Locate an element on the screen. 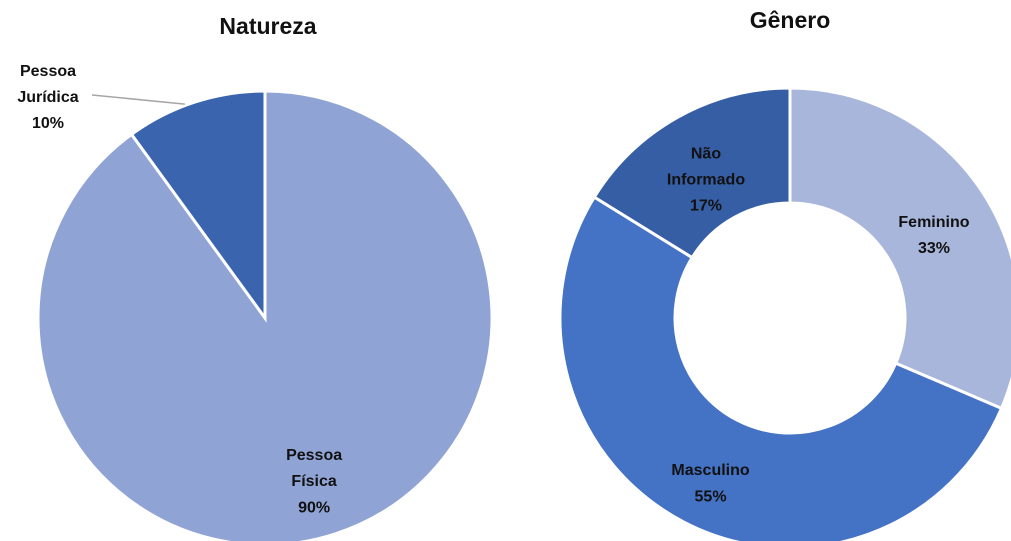  chart-title: Gênero is located at coordinates (790, 20).